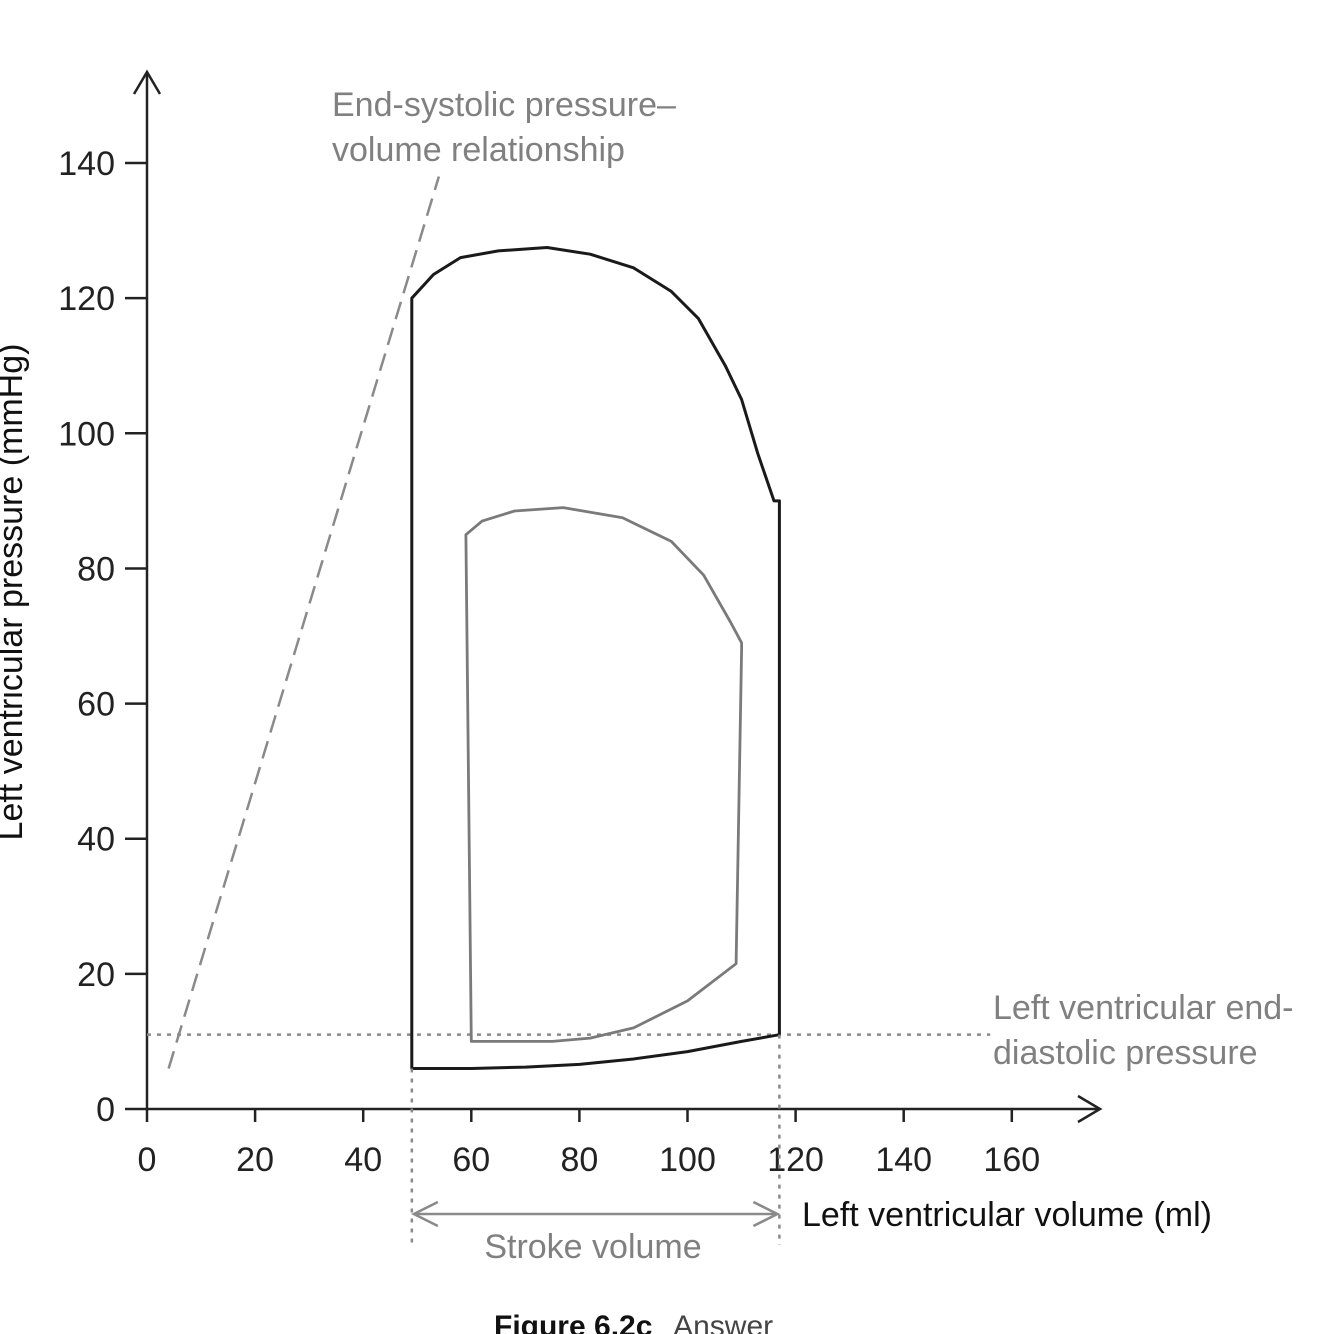 This screenshot has width=1334, height=1334. I want to click on figure-caption: Figure 6.2c Answer, so click(633, 1322).